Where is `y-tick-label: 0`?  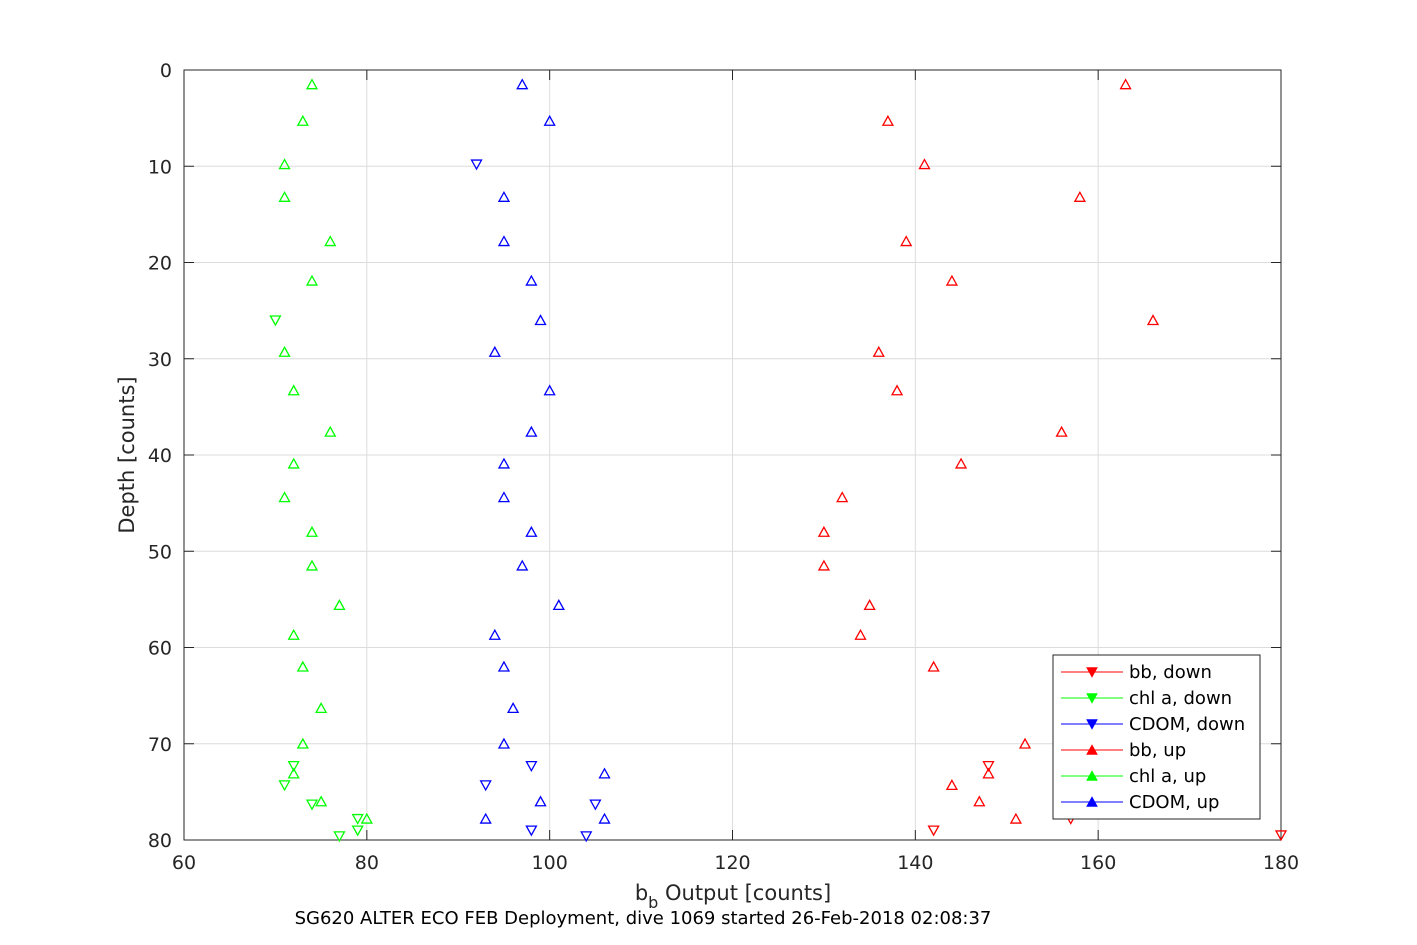 y-tick-label: 0 is located at coordinates (166, 71).